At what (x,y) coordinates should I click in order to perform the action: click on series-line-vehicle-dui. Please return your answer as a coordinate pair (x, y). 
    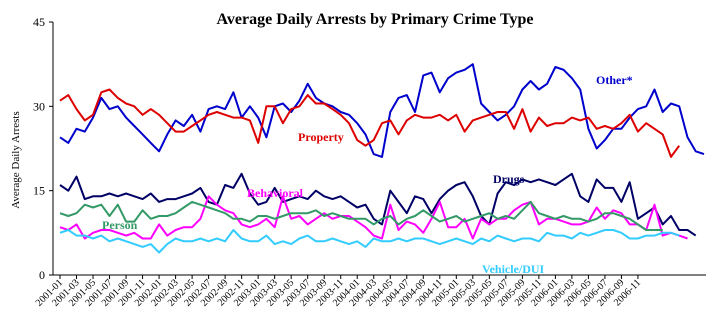
    Looking at the image, I should click on (369, 241).